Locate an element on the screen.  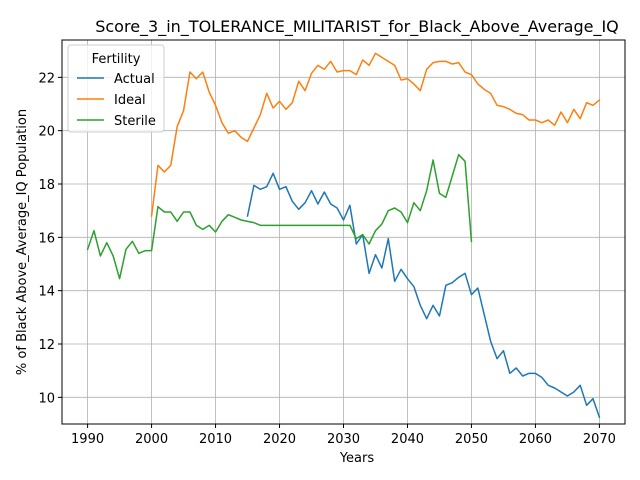
legend-title: Fertility is located at coordinates (116, 59).